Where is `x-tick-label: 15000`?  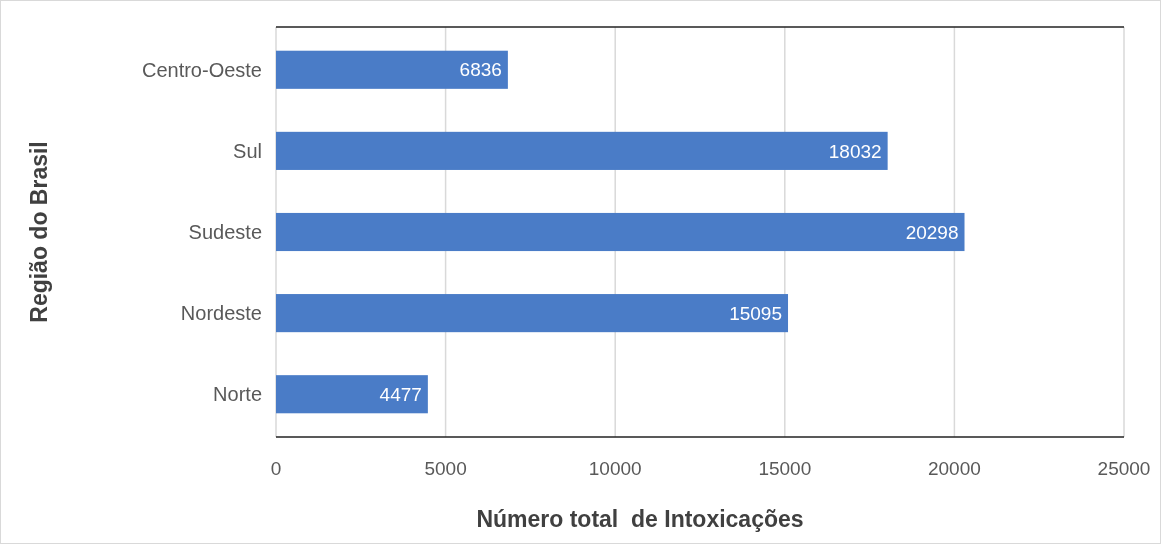
x-tick-label: 15000 is located at coordinates (785, 468).